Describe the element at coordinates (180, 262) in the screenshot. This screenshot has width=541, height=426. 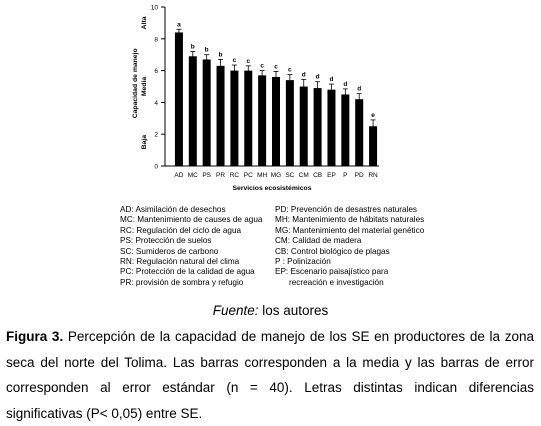
I see `legend-item: RN: Regulación natural del clima` at that location.